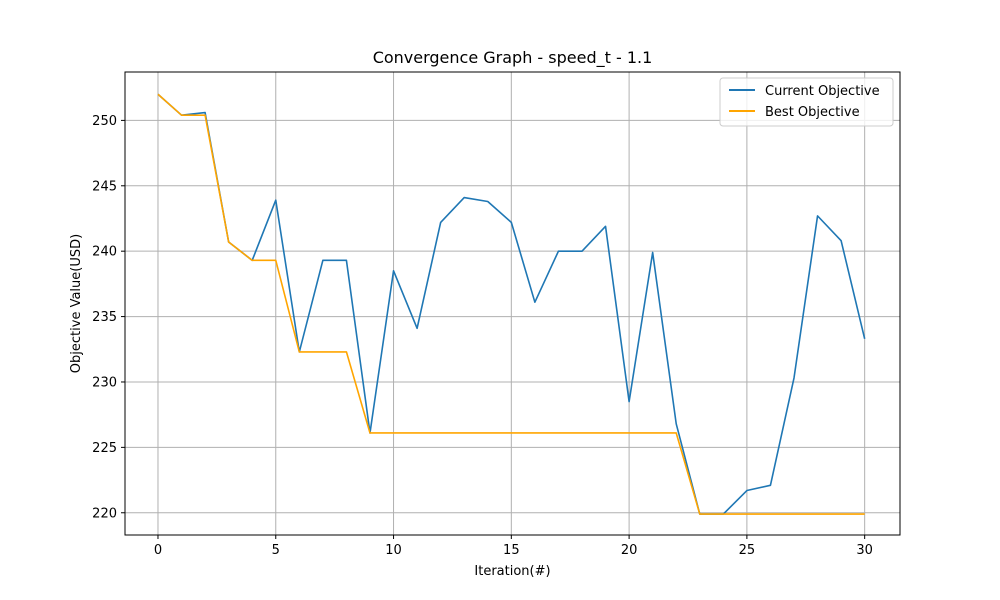 This screenshot has width=1000, height=600. Describe the element at coordinates (393, 550) in the screenshot. I see `x-tick-label: 10` at that location.